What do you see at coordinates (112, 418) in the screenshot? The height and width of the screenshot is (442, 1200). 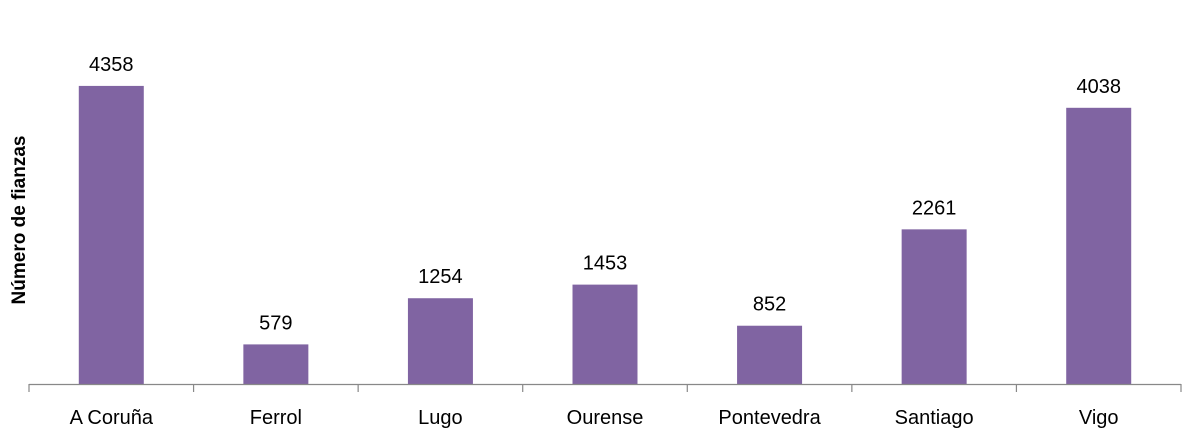 I see `x-tick-label: A Coruña` at bounding box center [112, 418].